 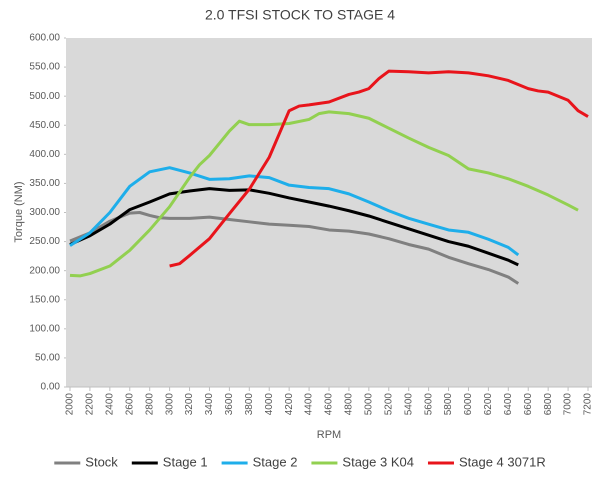 What do you see at coordinates (309, 404) in the screenshot?
I see `x-tick-label: 4400` at bounding box center [309, 404].